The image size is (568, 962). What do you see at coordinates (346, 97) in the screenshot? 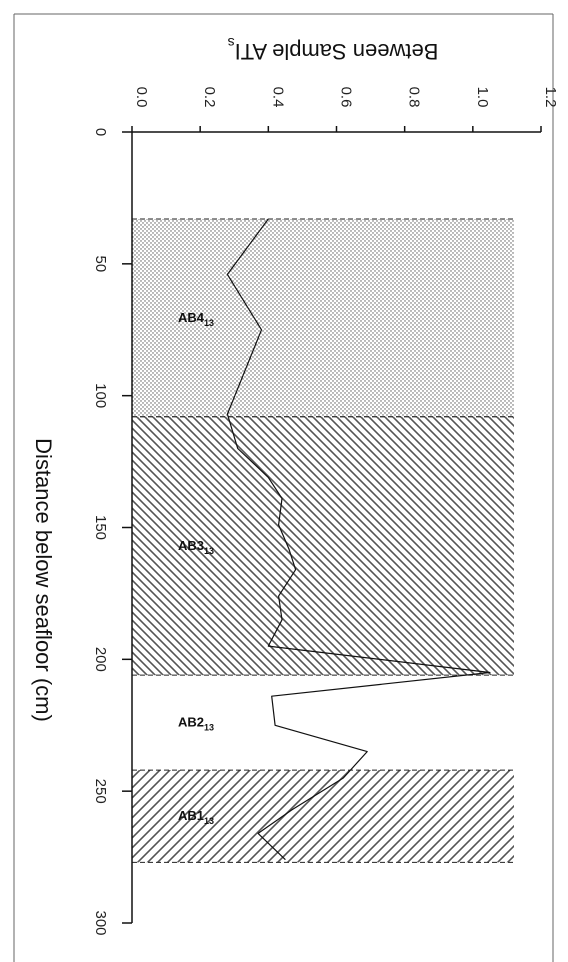
I see `value-tick-label-3: 0.6` at bounding box center [346, 97].